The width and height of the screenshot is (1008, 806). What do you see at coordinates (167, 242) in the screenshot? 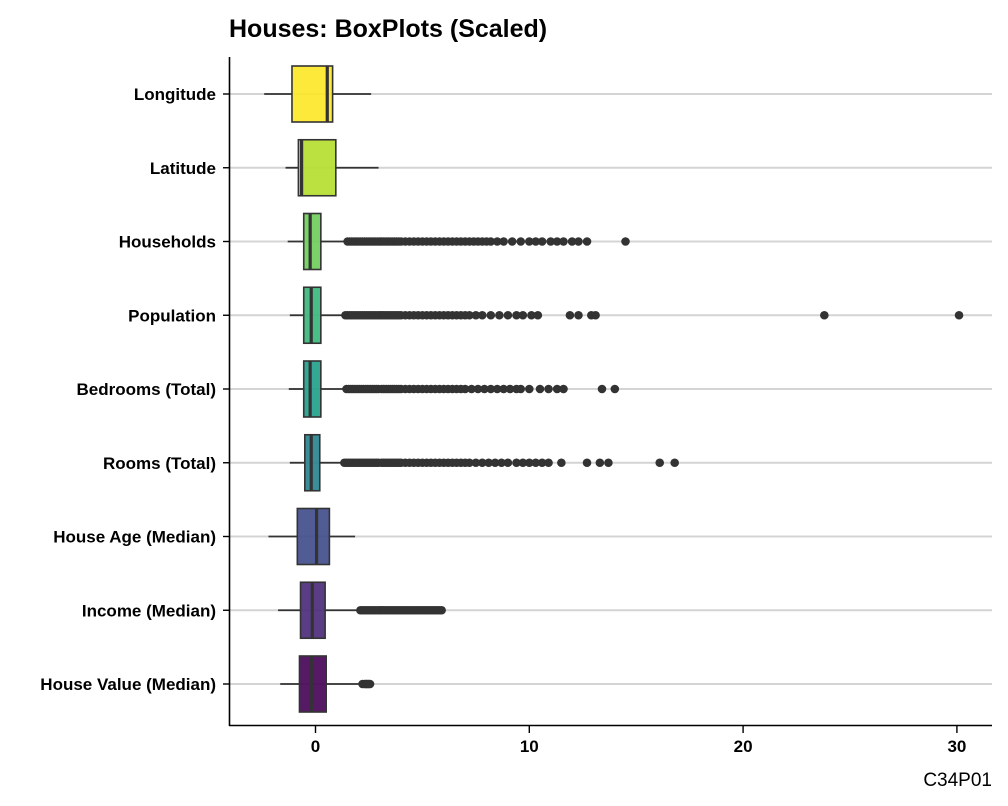
I see `category-label-households: Households` at bounding box center [167, 242].